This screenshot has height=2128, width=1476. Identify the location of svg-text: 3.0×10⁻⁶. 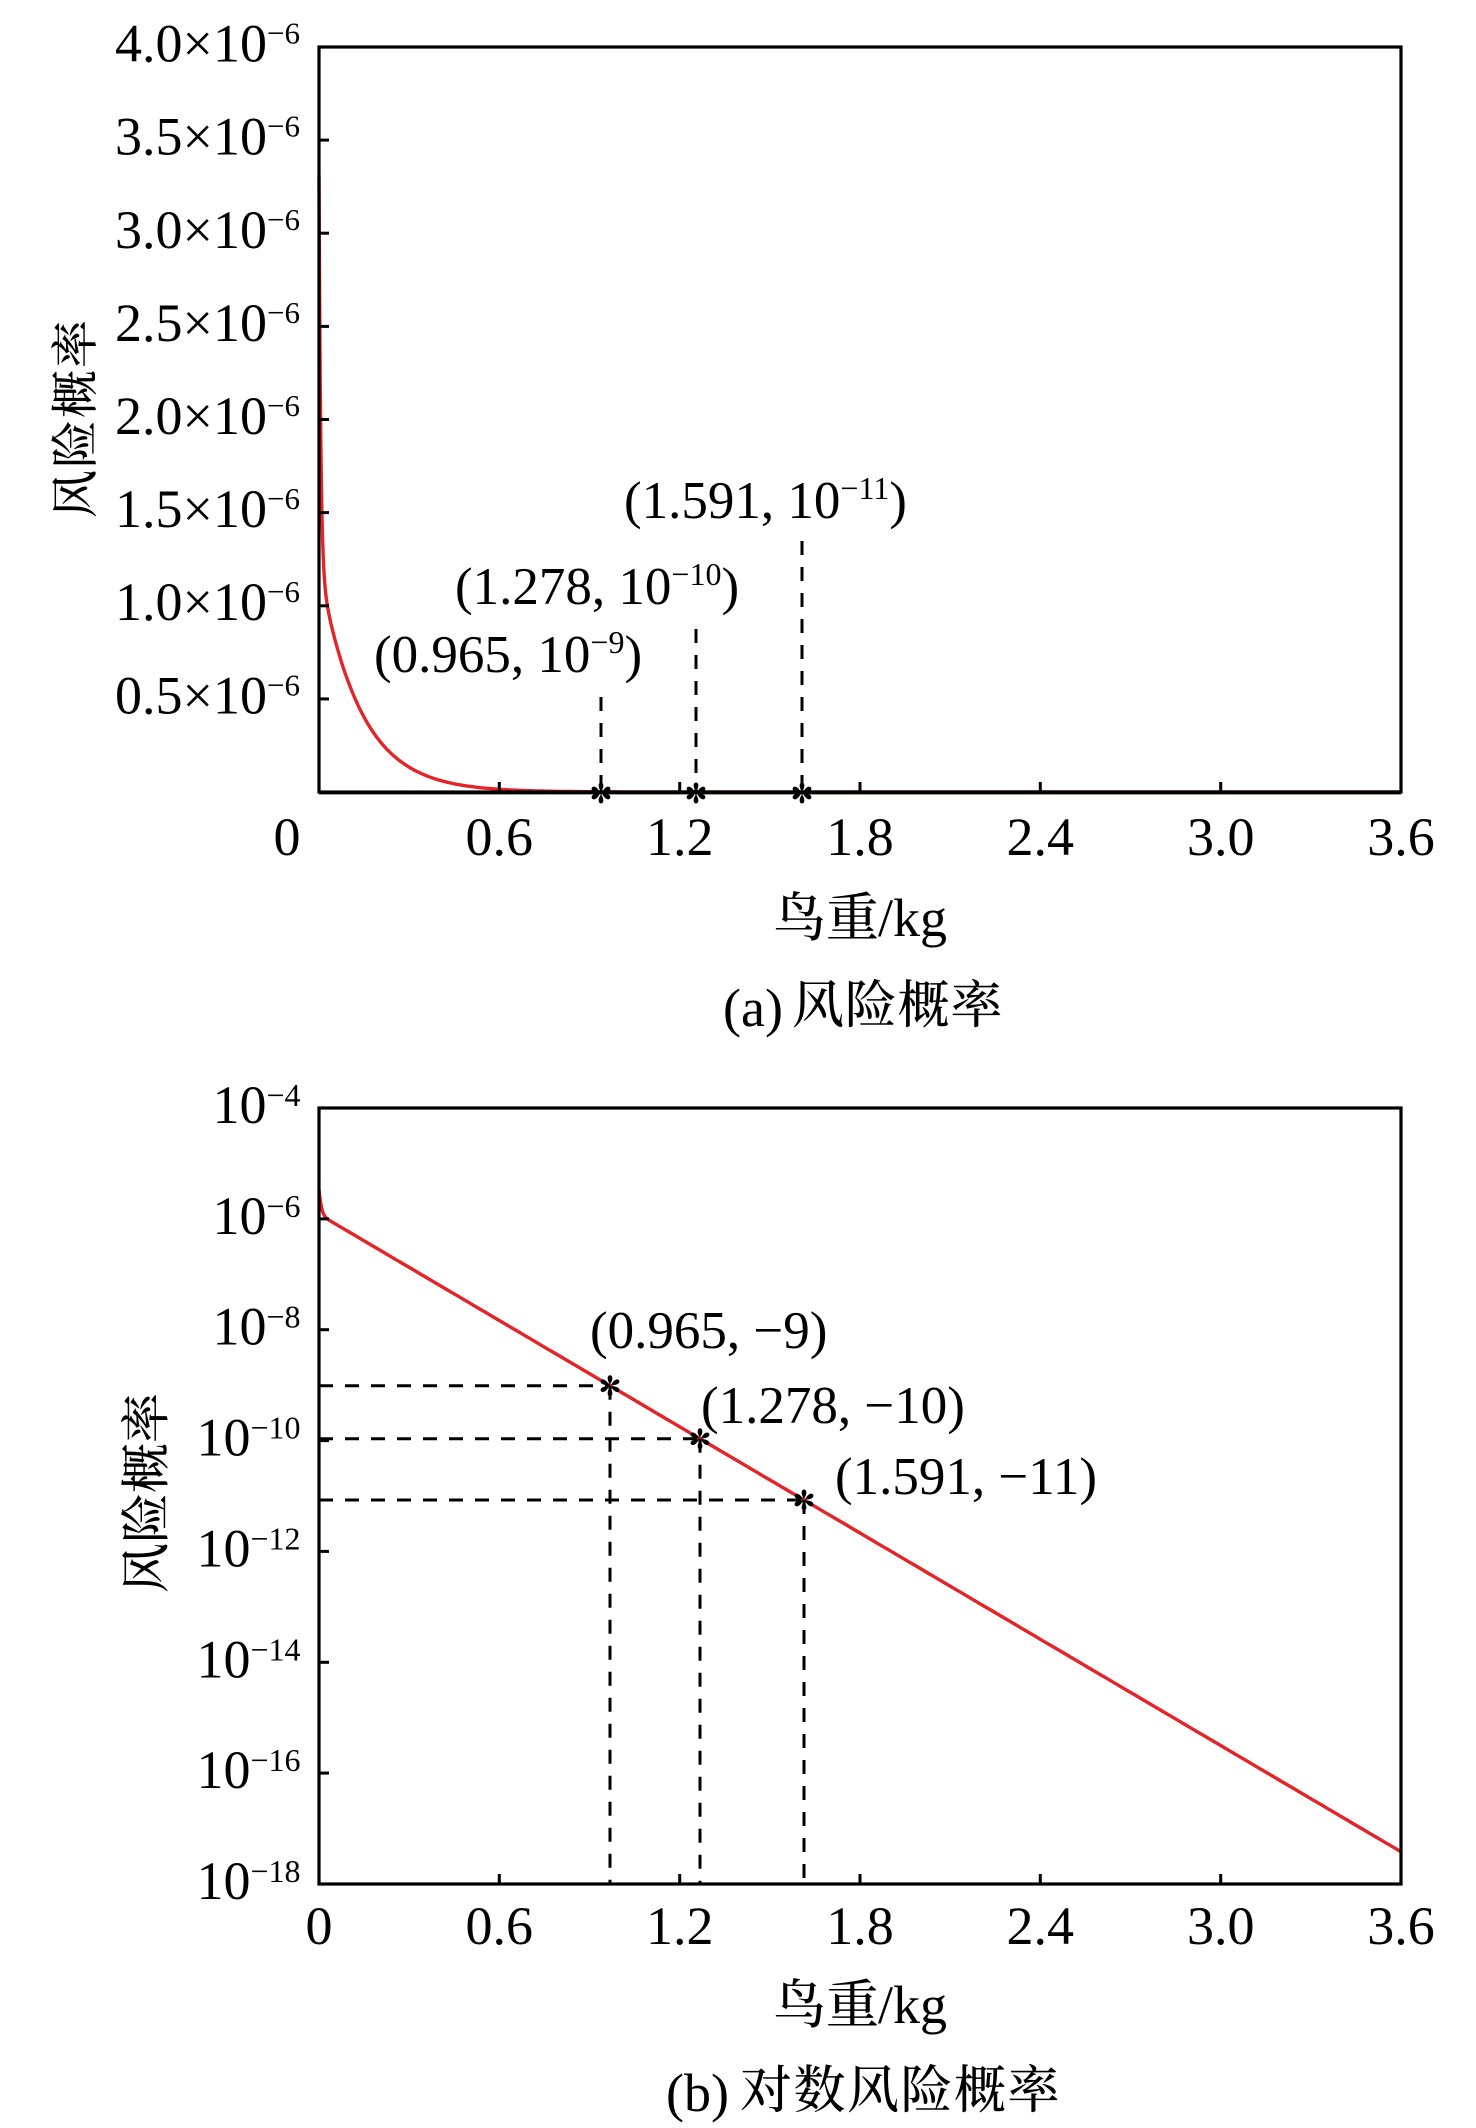
(207, 230).